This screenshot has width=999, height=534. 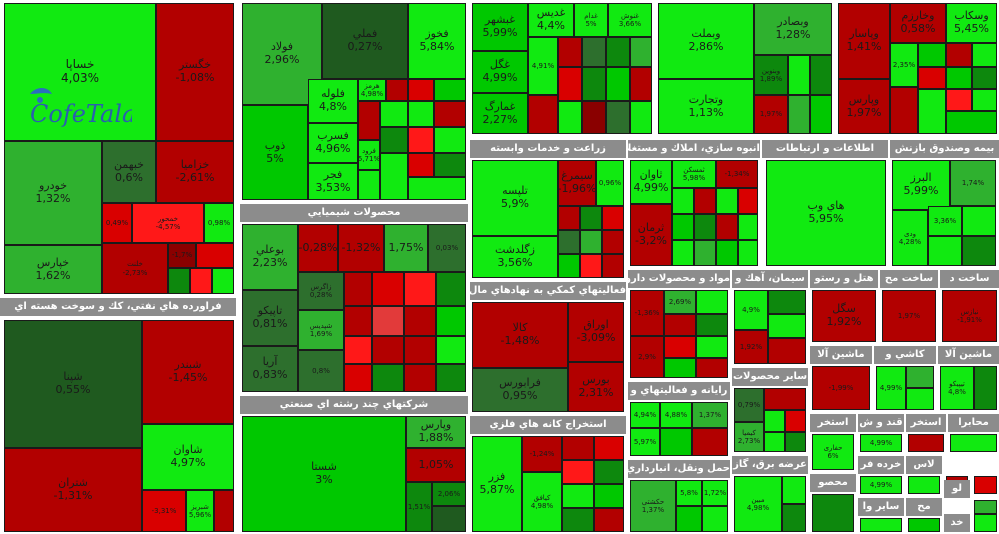 What do you see at coordinates (419, 507) in the screenshot?
I see `stock-cell: 1,51%` at bounding box center [419, 507].